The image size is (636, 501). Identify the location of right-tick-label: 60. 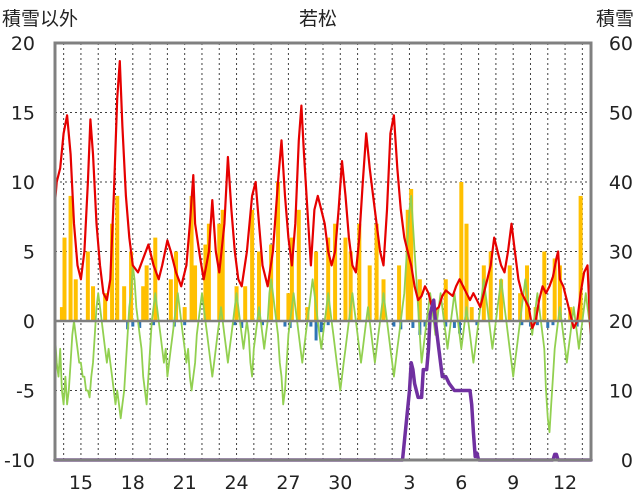
(621, 44).